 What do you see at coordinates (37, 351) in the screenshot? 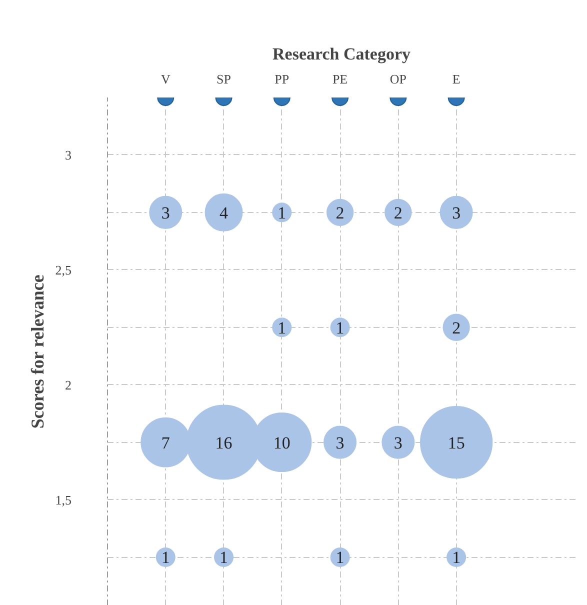
I see `y-axis-title: Scores for relevance` at bounding box center [37, 351].